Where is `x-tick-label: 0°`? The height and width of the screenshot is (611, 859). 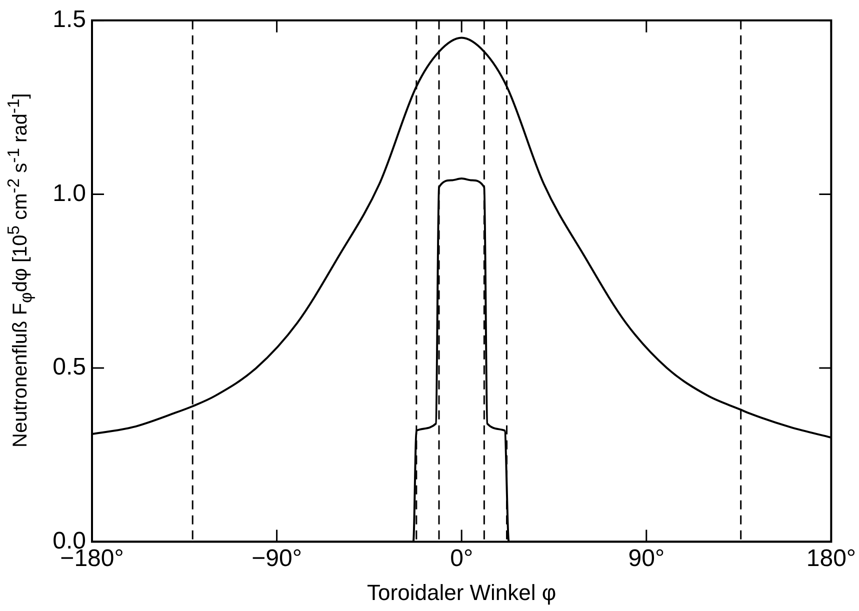 x-tick-label: 0° is located at coordinates (462, 558).